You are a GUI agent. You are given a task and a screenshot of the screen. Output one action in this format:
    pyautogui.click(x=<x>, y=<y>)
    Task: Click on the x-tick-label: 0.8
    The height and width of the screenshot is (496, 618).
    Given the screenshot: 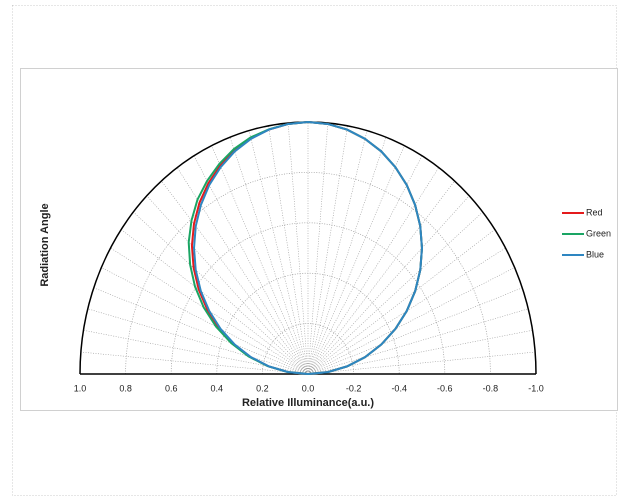 What is the action you would take?
    pyautogui.click(x=125, y=388)
    